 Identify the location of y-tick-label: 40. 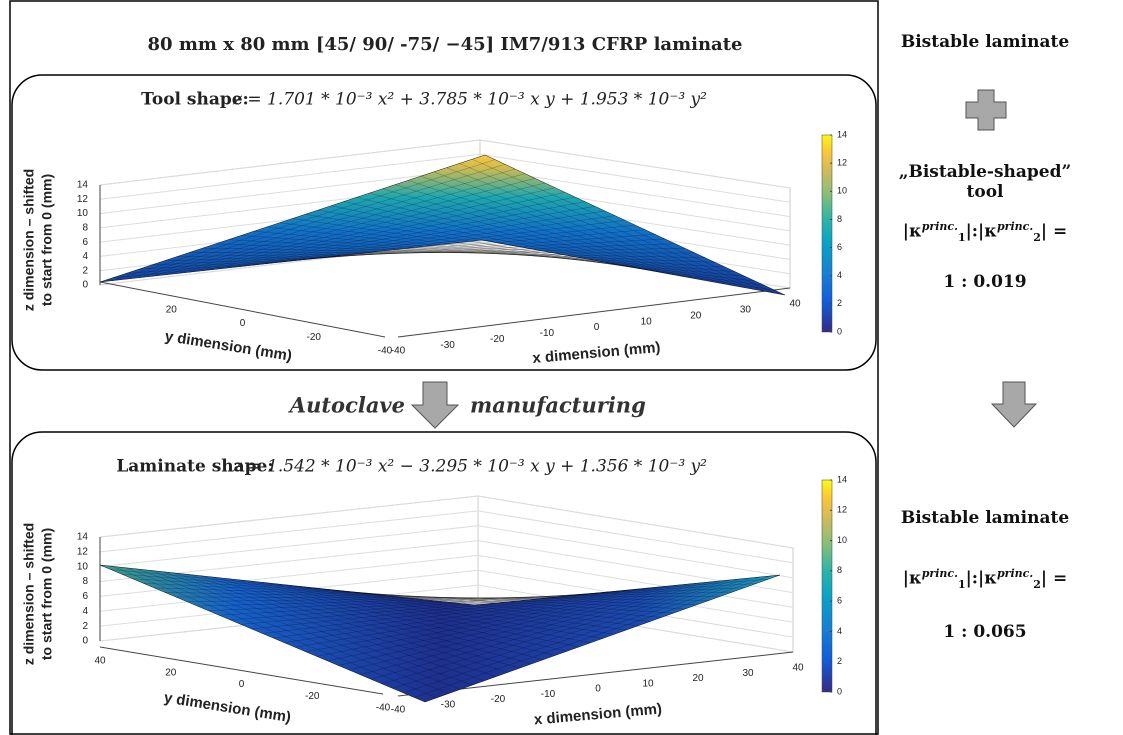
(100, 661).